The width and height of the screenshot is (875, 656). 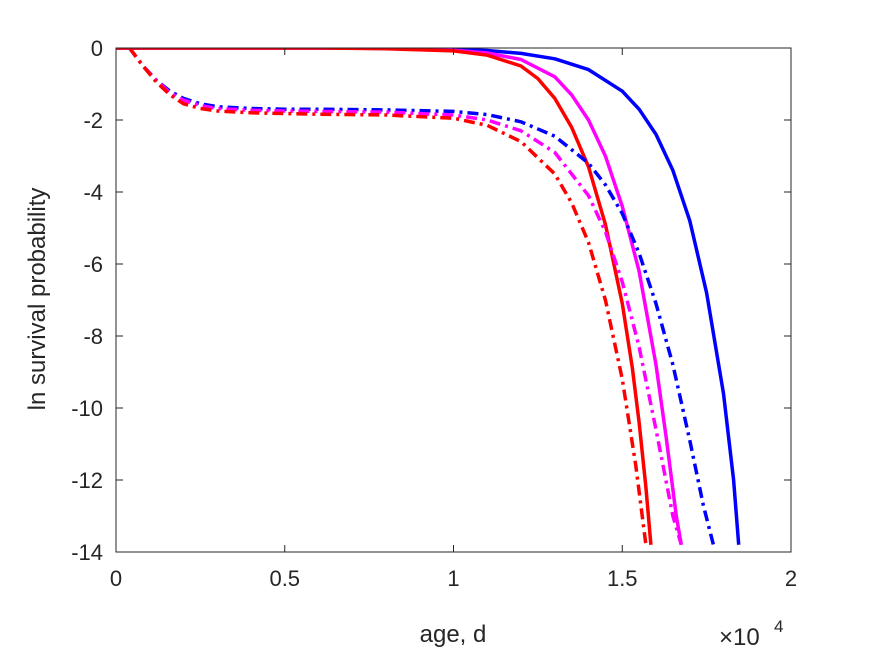 What do you see at coordinates (87, 408) in the screenshot?
I see `y-tick-label: -10` at bounding box center [87, 408].